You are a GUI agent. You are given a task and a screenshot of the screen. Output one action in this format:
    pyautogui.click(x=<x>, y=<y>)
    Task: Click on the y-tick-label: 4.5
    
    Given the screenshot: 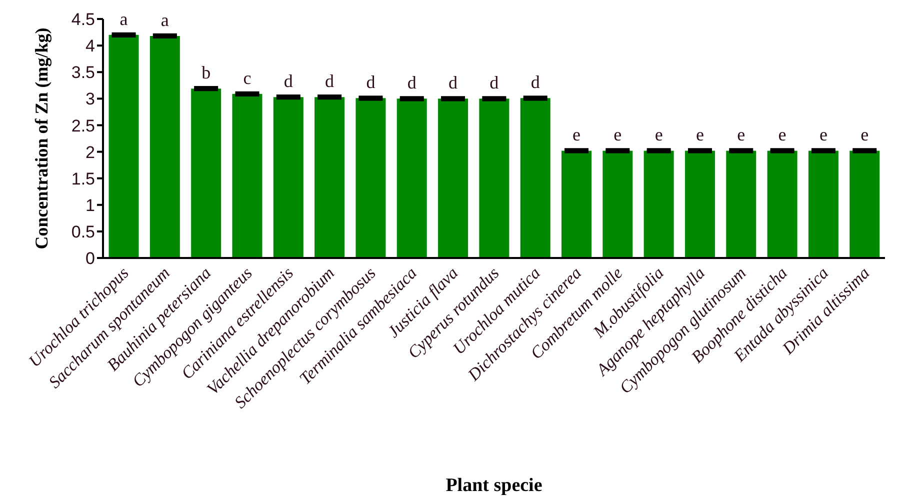 What is the action you would take?
    pyautogui.click(x=83, y=20)
    